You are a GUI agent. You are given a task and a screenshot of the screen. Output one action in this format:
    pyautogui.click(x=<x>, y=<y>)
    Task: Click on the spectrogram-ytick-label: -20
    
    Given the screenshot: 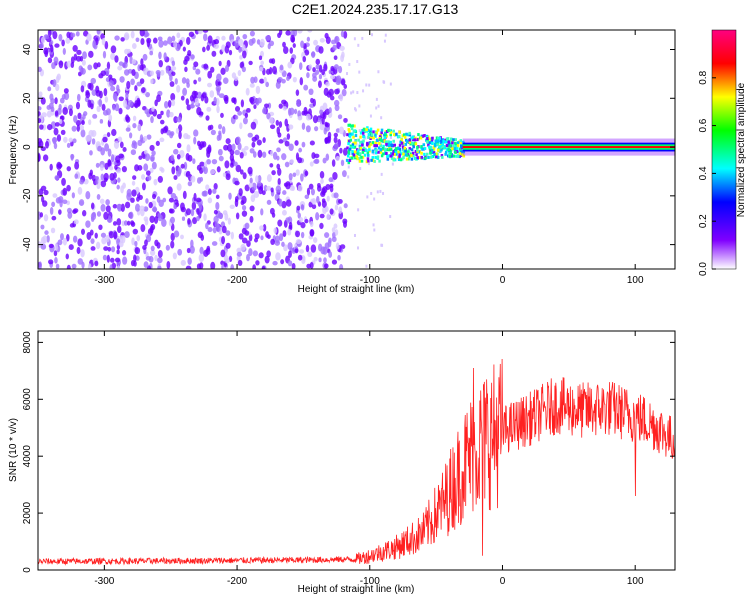 What is the action you would take?
    pyautogui.click(x=27, y=195)
    